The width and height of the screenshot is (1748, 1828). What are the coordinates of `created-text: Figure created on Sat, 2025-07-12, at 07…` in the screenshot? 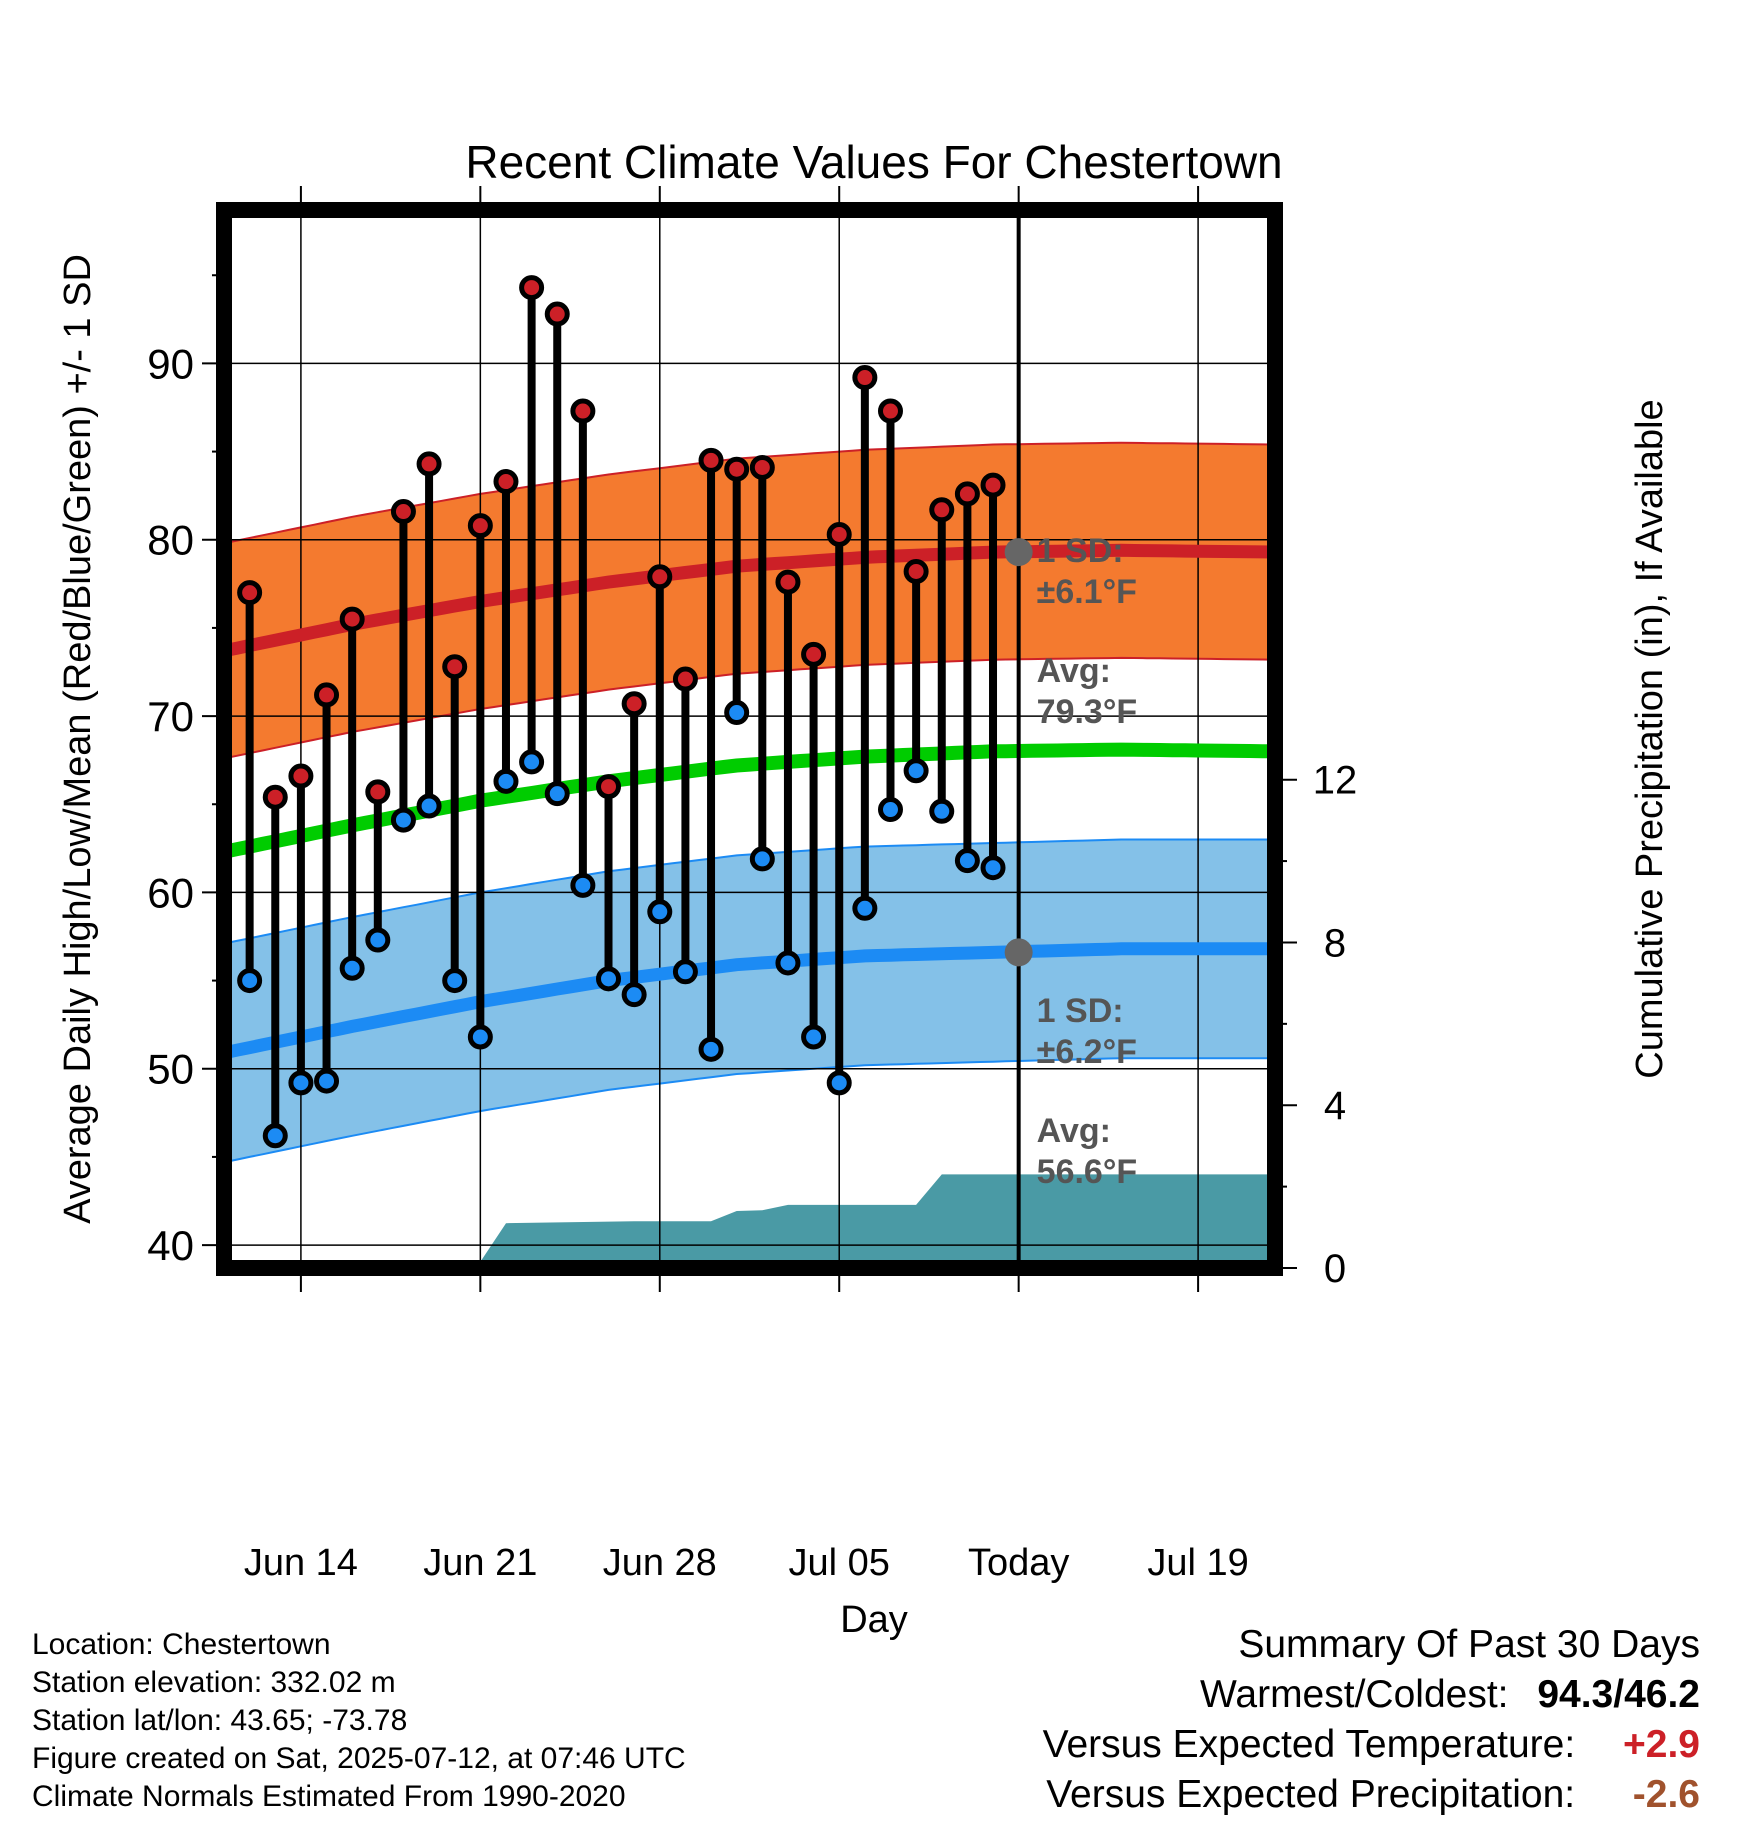 It's located at (359, 1758).